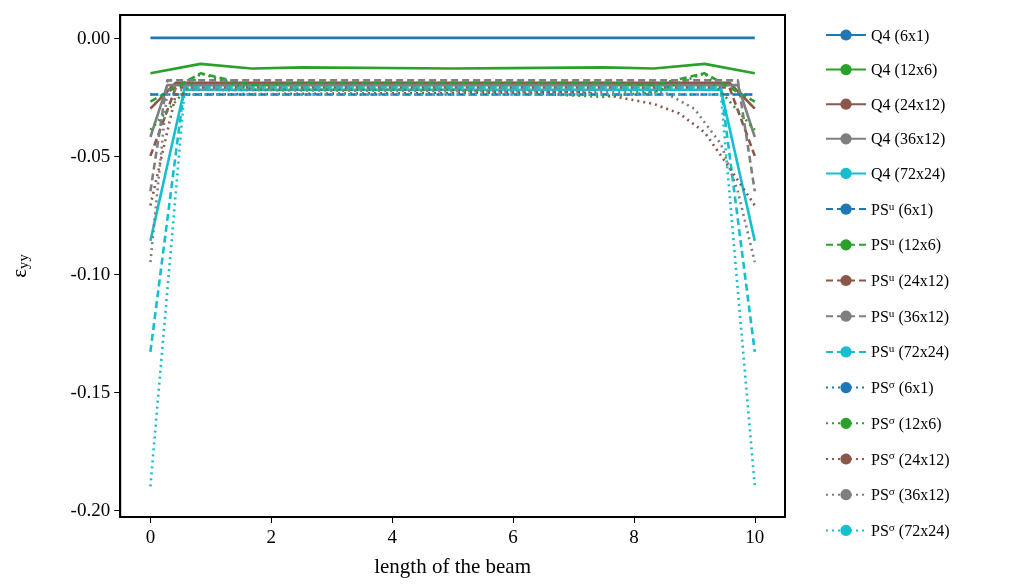 The height and width of the screenshot is (588, 1016). Describe the element at coordinates (755, 536) in the screenshot. I see `x-tick-label: 10` at that location.